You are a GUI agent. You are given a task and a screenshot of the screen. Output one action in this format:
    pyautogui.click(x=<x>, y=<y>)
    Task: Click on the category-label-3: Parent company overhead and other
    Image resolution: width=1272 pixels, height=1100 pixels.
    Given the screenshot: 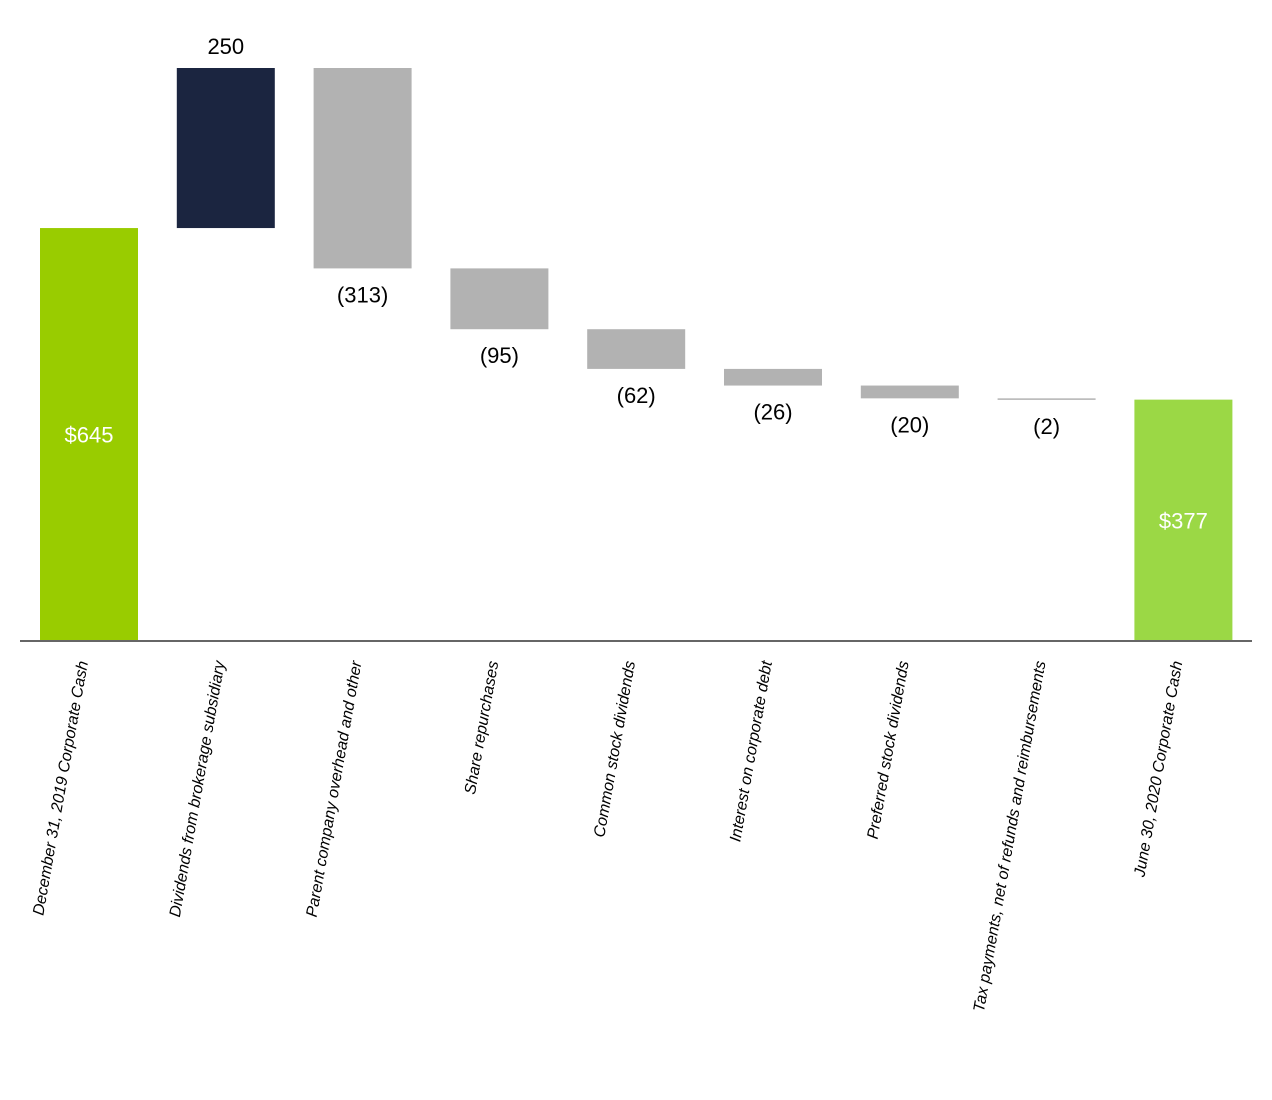 What is the action you would take?
    pyautogui.click(x=335, y=788)
    